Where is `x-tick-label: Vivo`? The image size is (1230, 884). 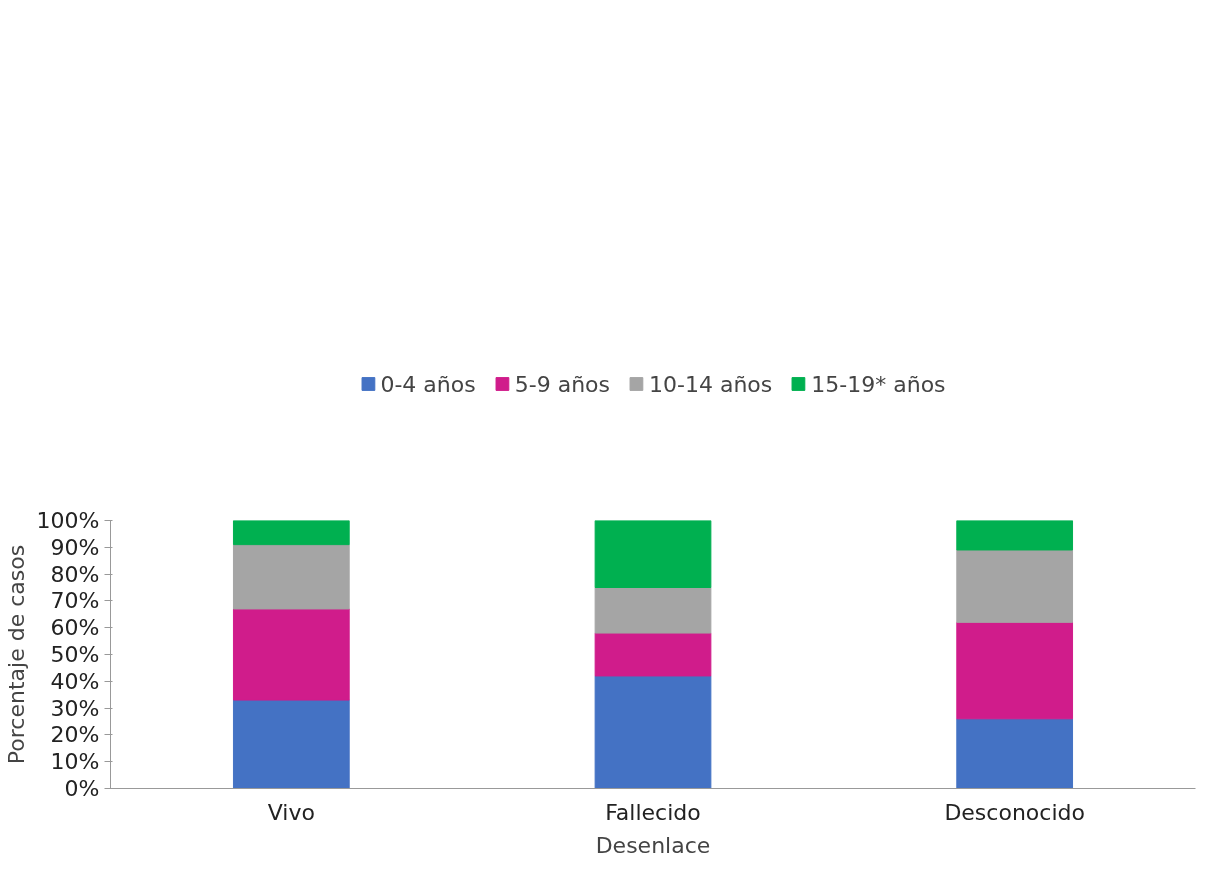 x-tick-label: Vivo is located at coordinates (291, 812).